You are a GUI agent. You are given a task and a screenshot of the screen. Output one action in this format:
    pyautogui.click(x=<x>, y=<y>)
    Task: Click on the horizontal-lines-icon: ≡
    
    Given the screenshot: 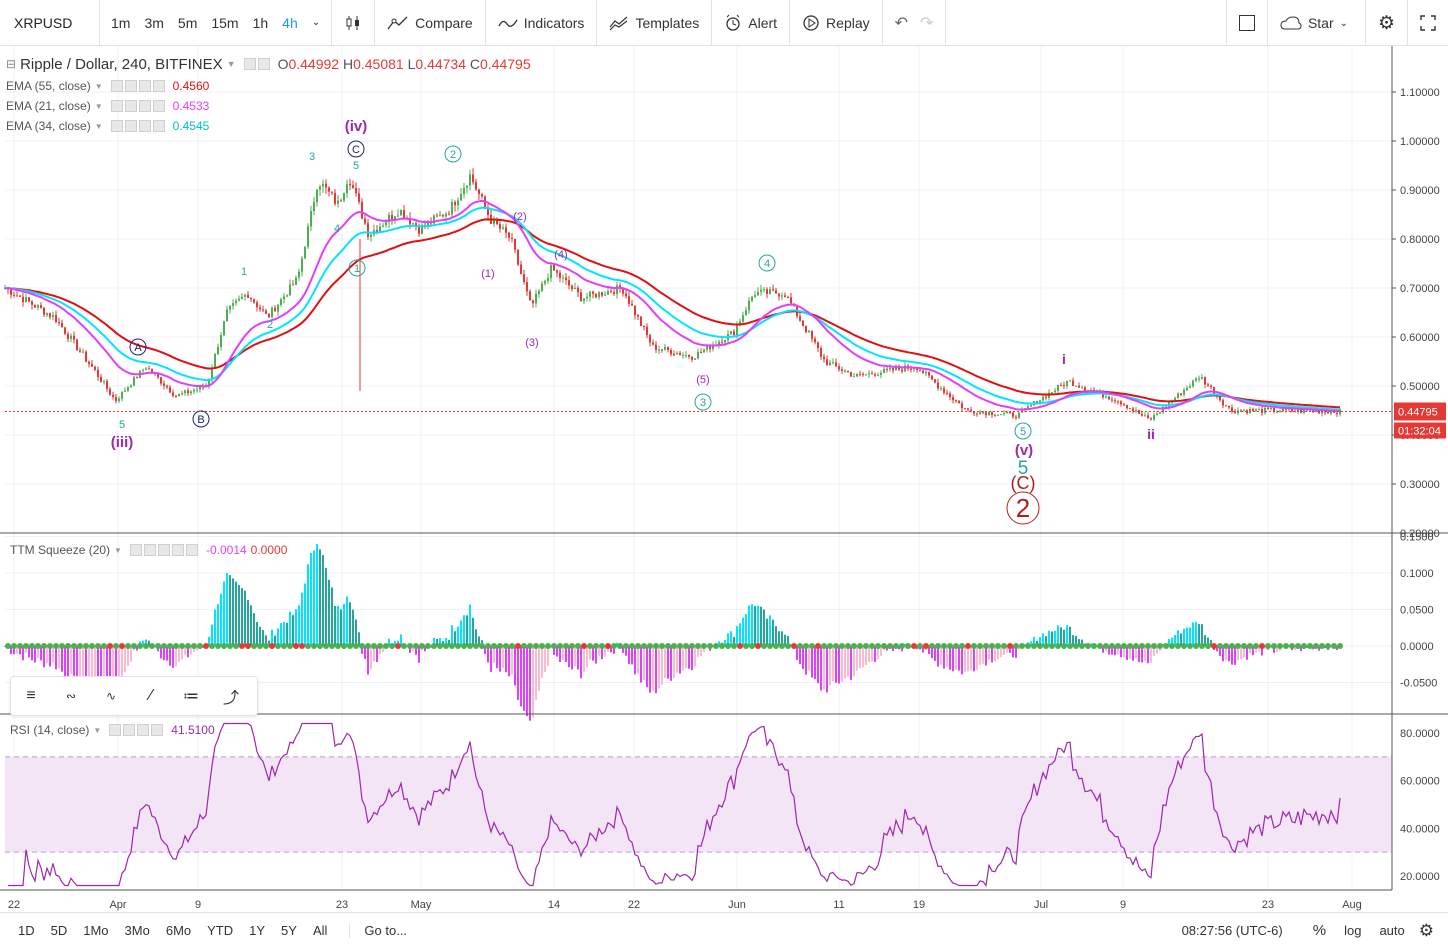 What is the action you would take?
    pyautogui.click(x=31, y=695)
    